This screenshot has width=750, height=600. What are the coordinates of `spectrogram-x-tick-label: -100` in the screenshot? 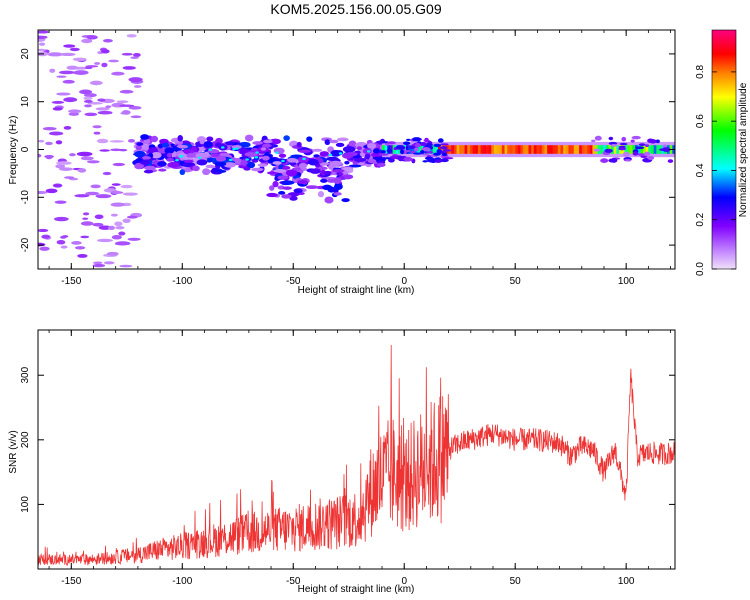 It's located at (182, 281).